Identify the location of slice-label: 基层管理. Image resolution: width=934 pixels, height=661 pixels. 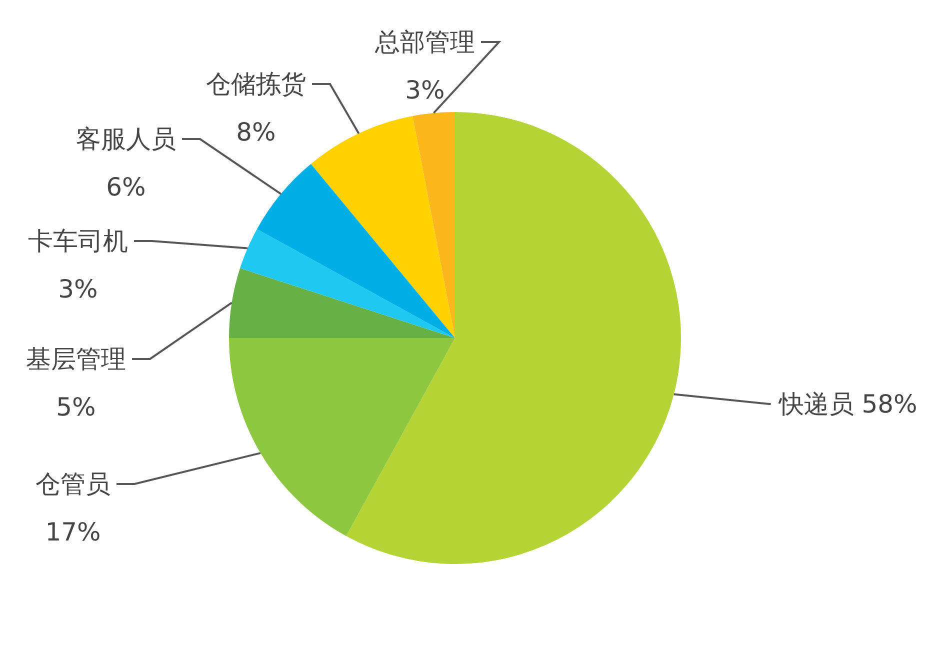
(76, 359).